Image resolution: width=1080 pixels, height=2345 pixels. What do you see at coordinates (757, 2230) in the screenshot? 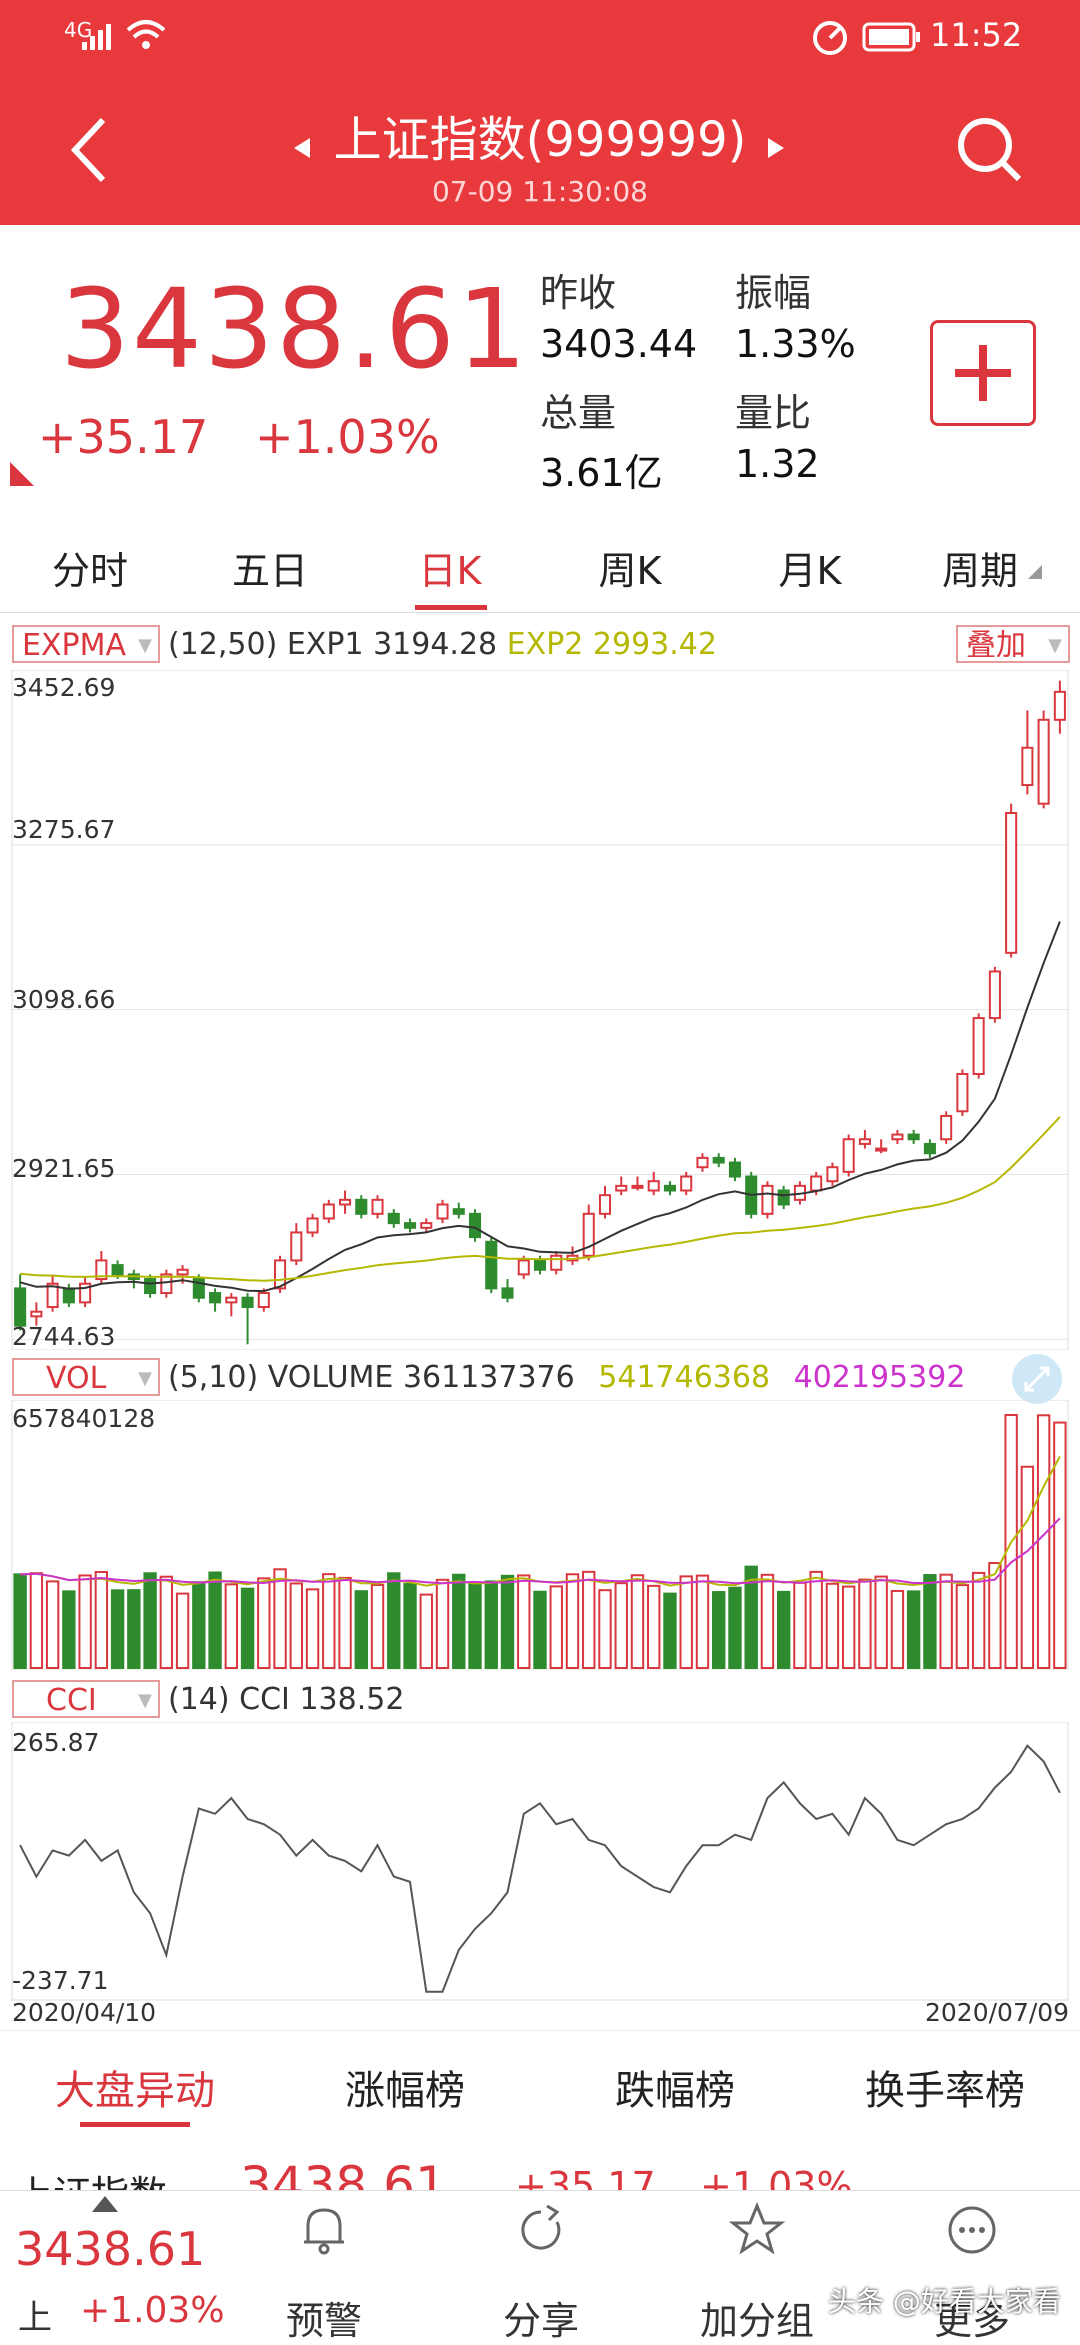
I see `star-icon` at bounding box center [757, 2230].